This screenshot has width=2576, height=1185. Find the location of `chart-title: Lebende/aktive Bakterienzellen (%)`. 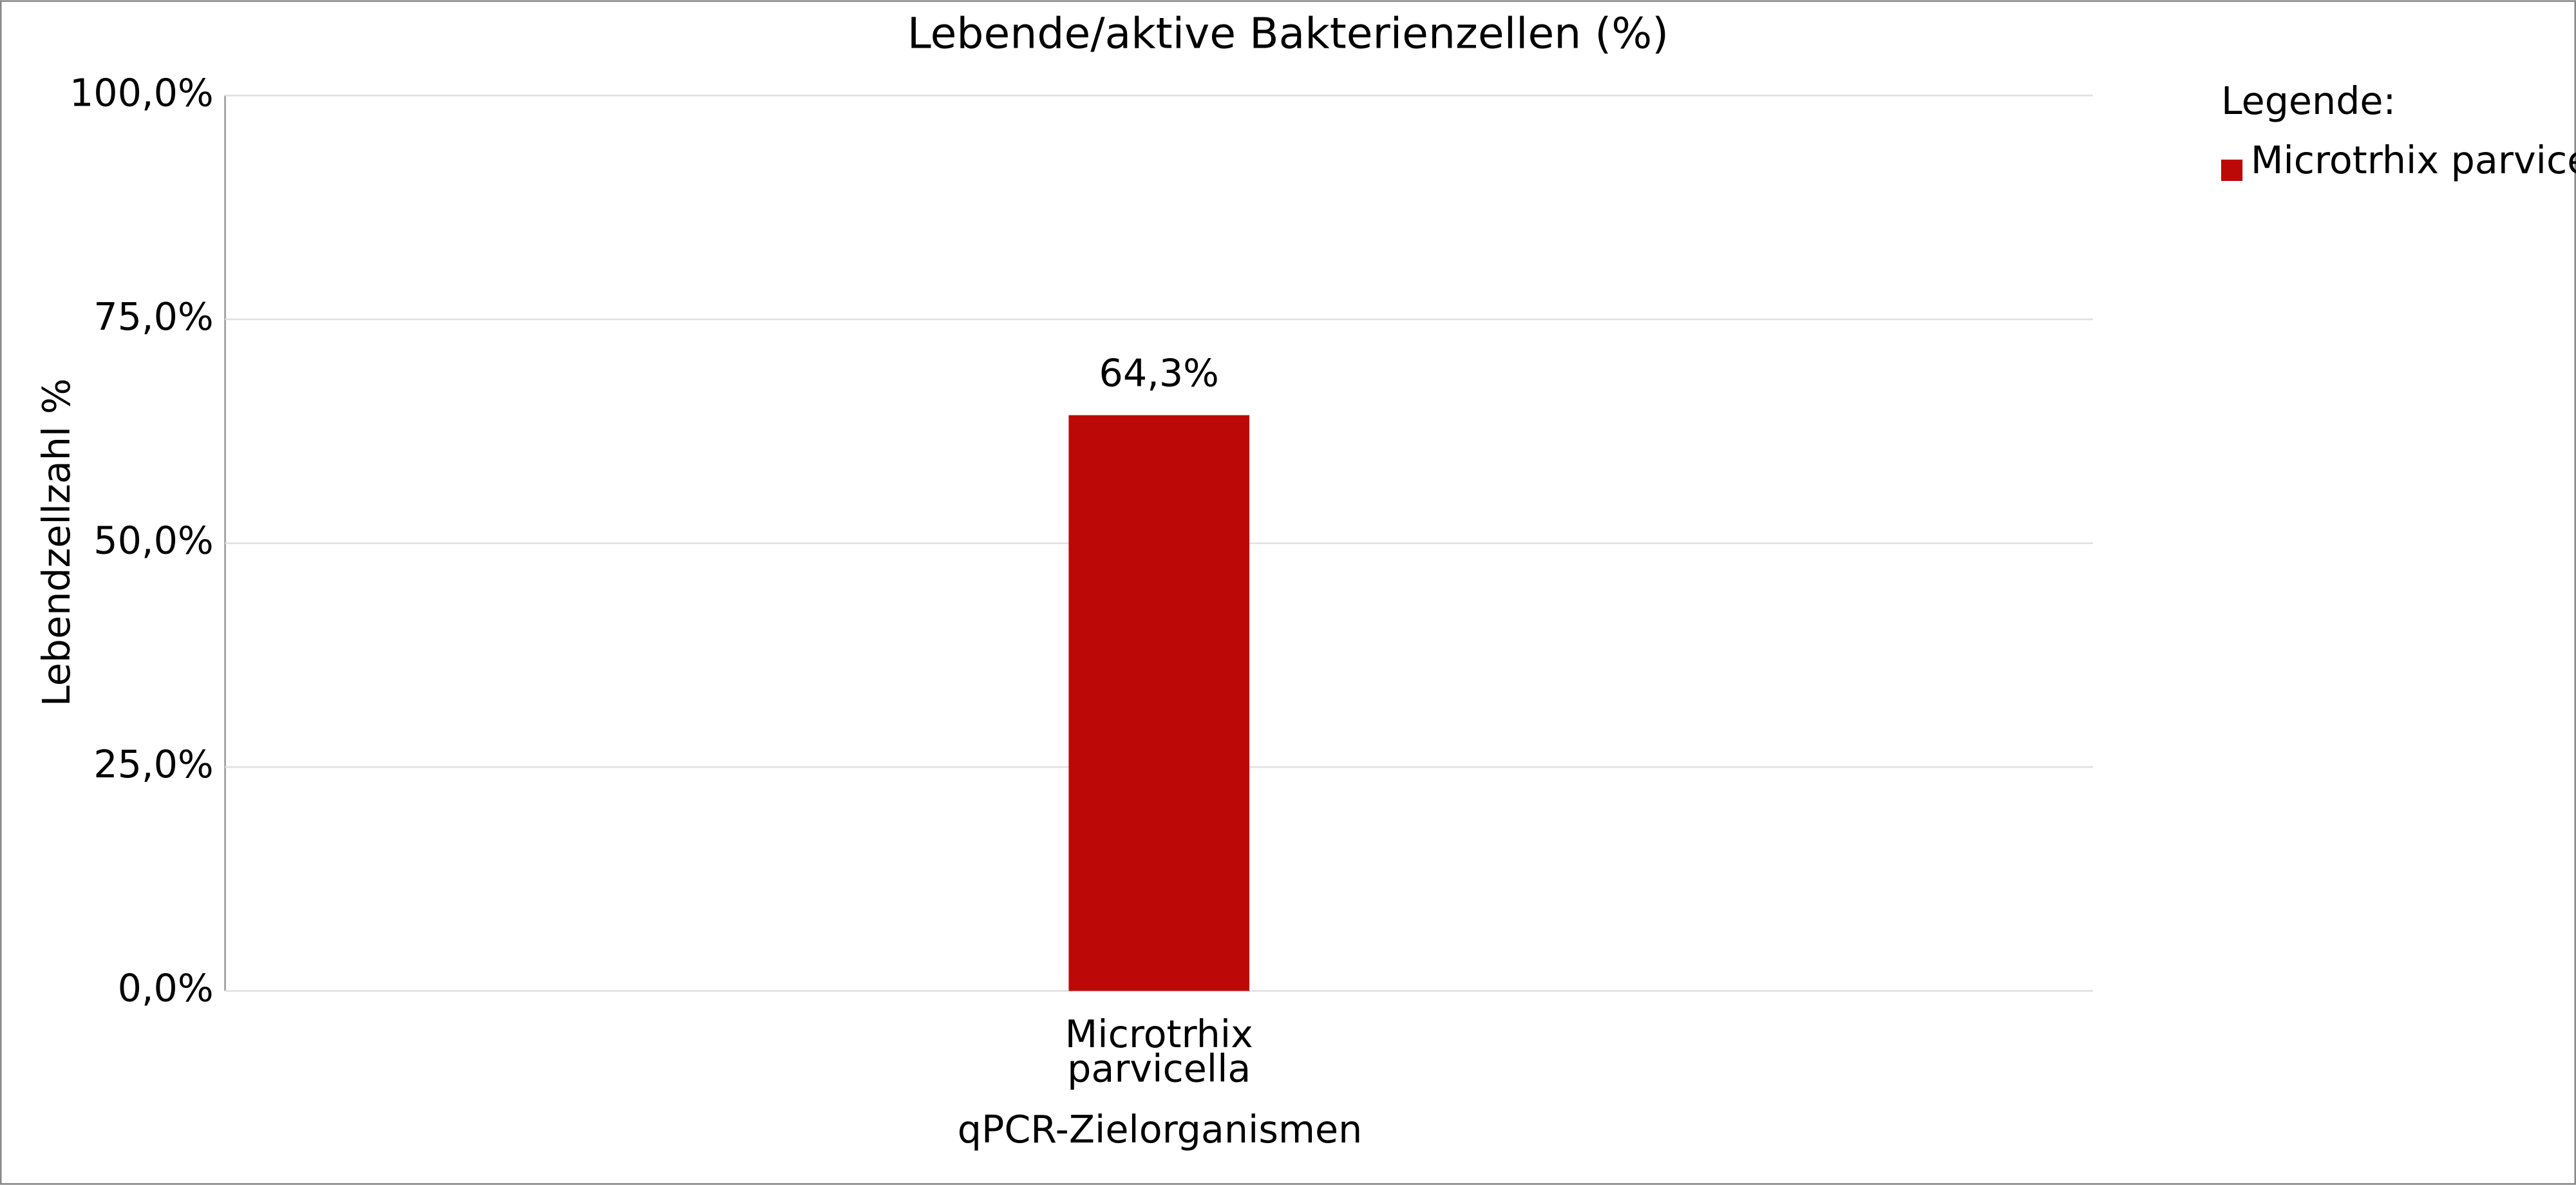

chart-title: Lebende/aktive Bakterienzellen (%) is located at coordinates (1288, 33).